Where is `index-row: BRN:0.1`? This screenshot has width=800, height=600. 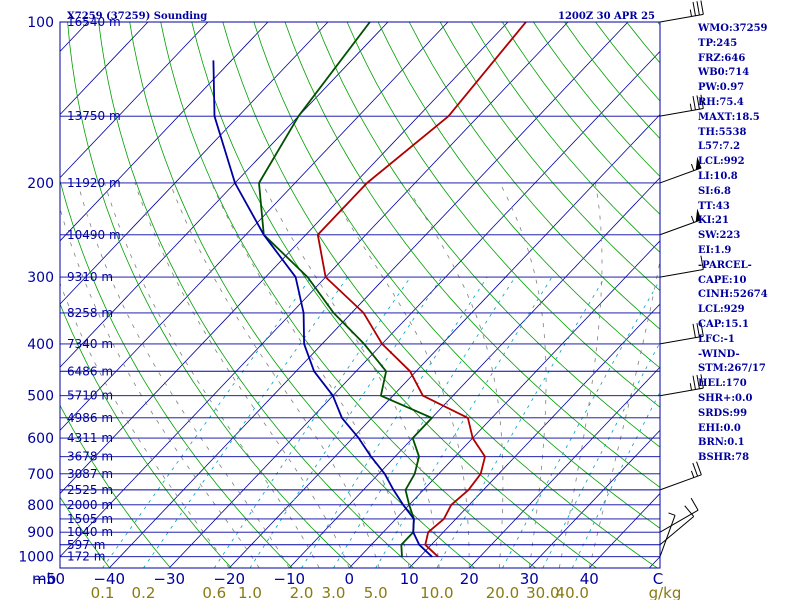 index-row: BRN:0.1 is located at coordinates (721, 443).